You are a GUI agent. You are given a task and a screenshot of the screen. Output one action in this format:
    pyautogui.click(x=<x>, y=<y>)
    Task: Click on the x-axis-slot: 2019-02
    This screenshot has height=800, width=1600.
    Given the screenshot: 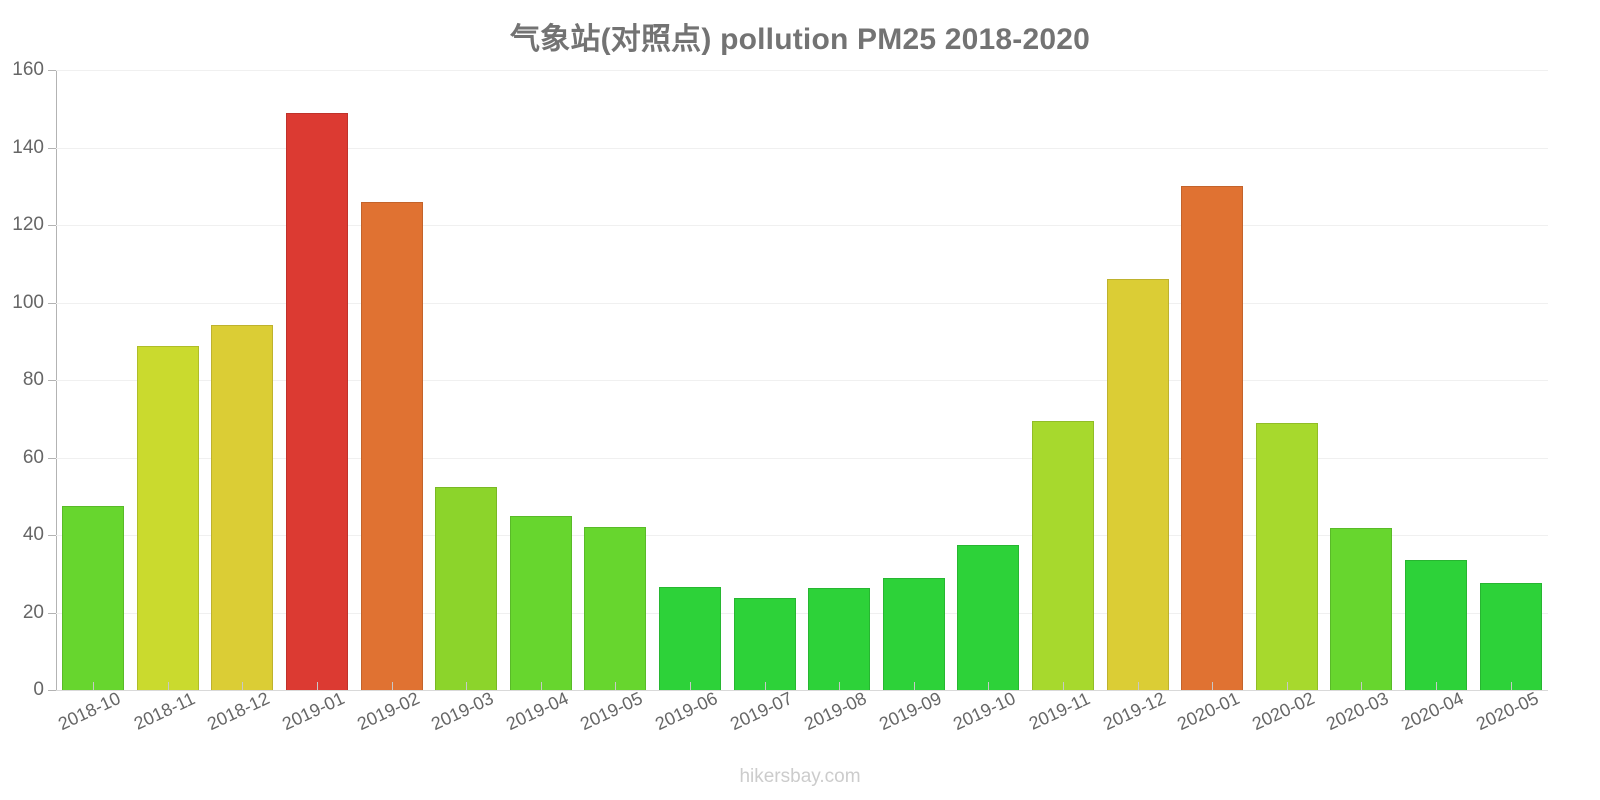 What is the action you would take?
    pyautogui.click(x=391, y=726)
    